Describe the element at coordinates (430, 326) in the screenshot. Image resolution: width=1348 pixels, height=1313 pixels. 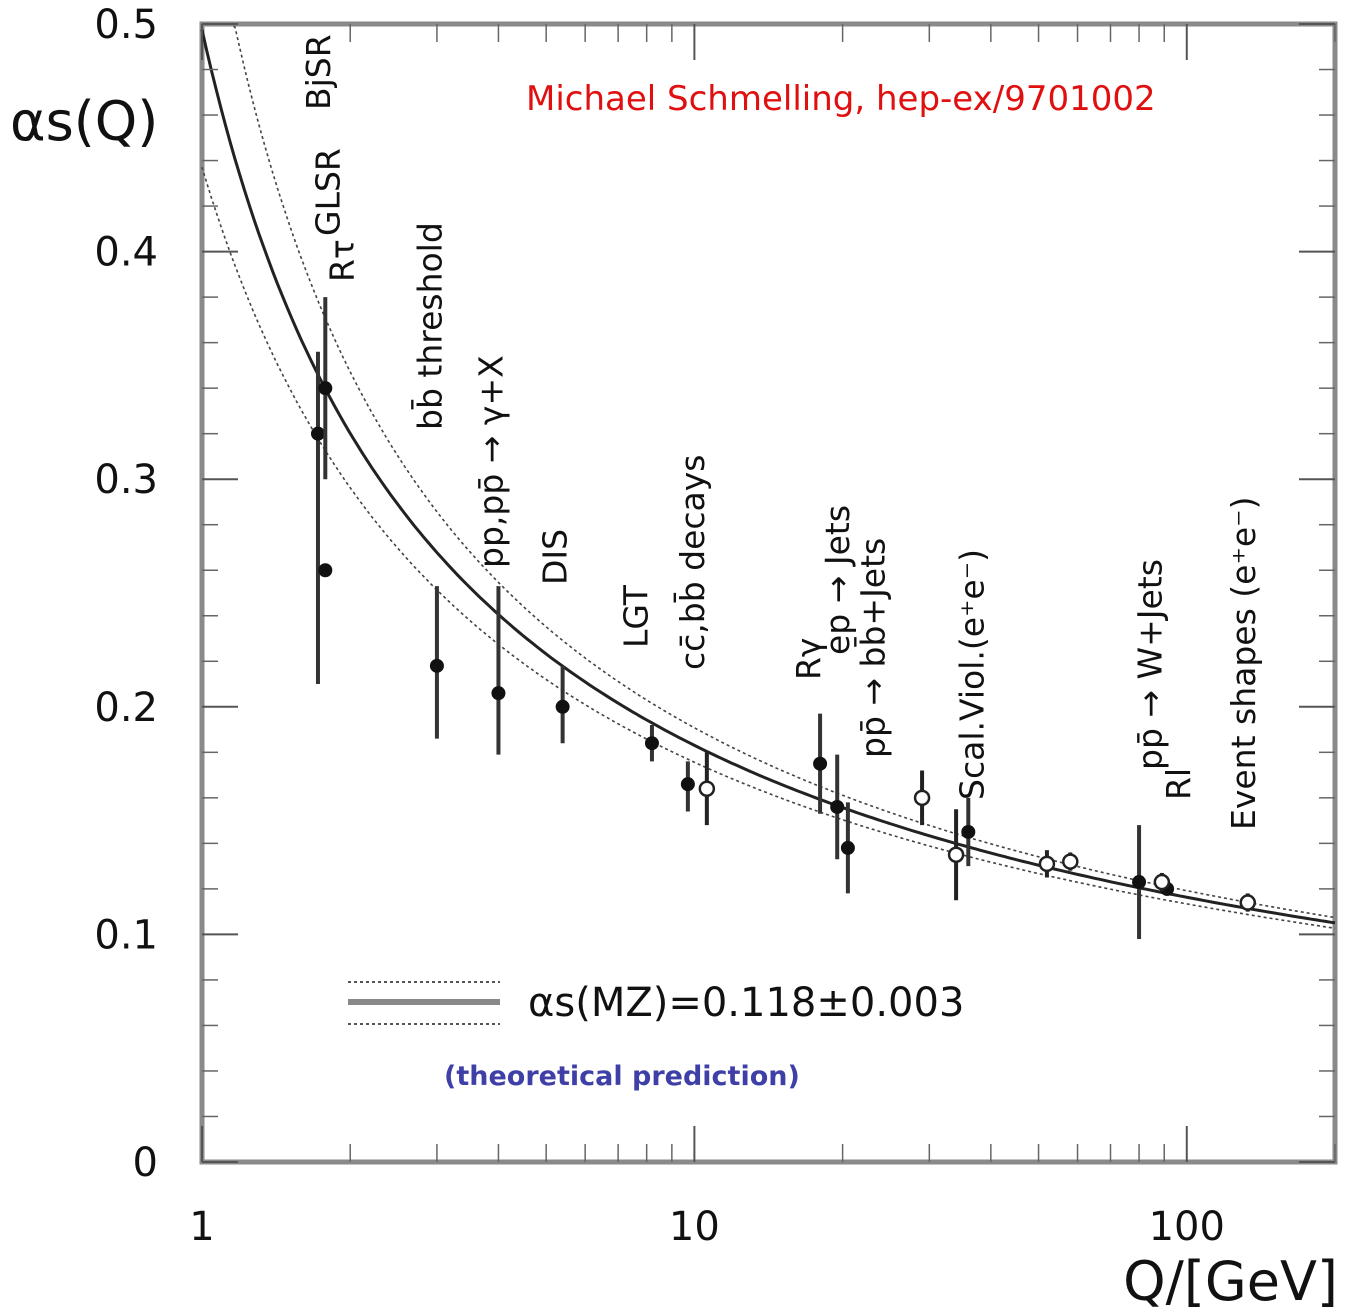
I see `measurement-label: bb̄ threshold` at that location.